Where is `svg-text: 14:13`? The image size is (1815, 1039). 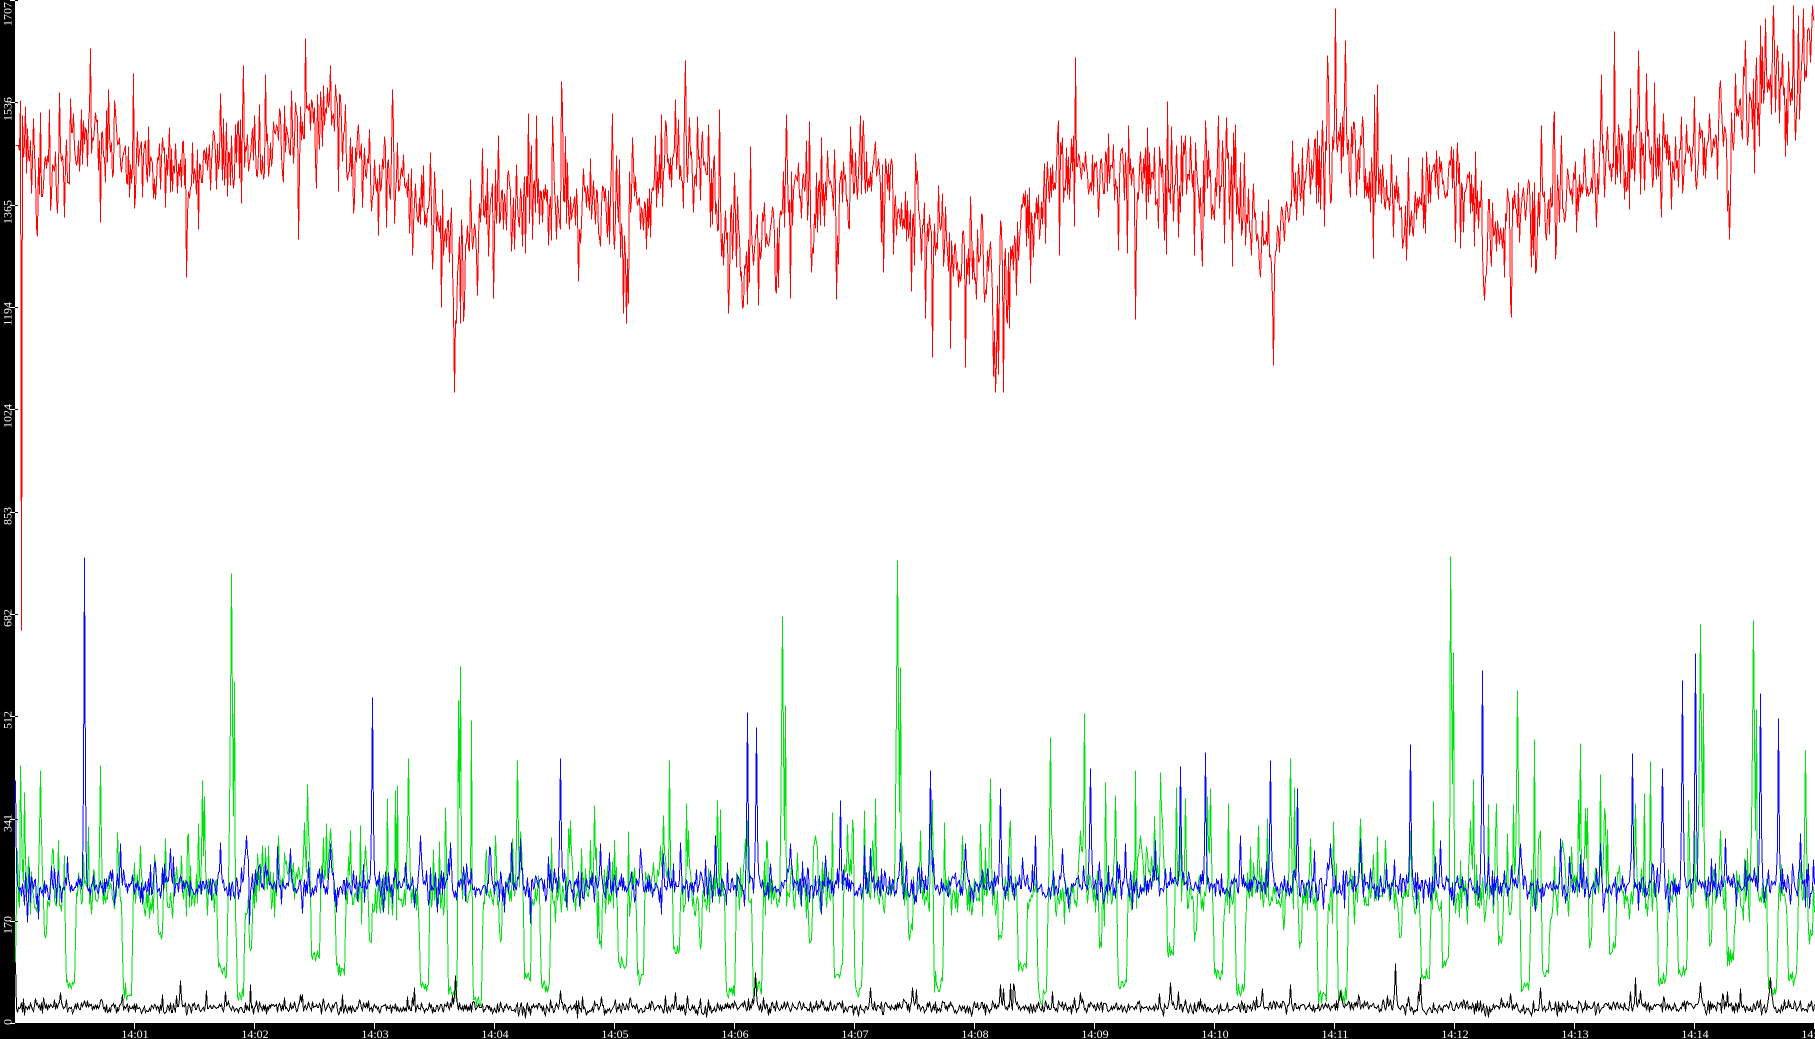
svg-text: 14:13 is located at coordinates (1574, 1033).